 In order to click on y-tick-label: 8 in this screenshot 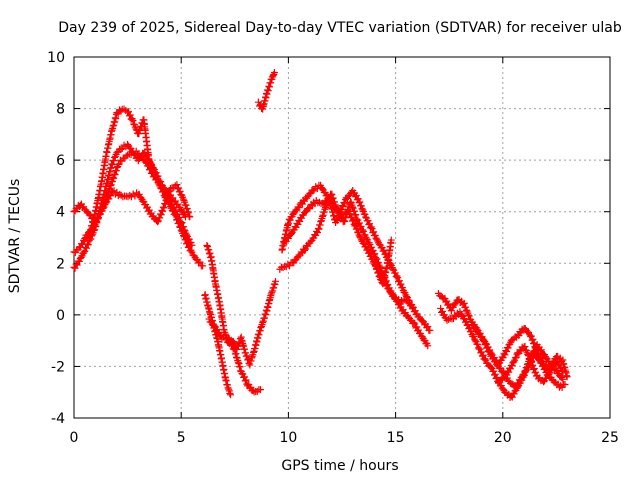, I will do `click(60, 110)`.